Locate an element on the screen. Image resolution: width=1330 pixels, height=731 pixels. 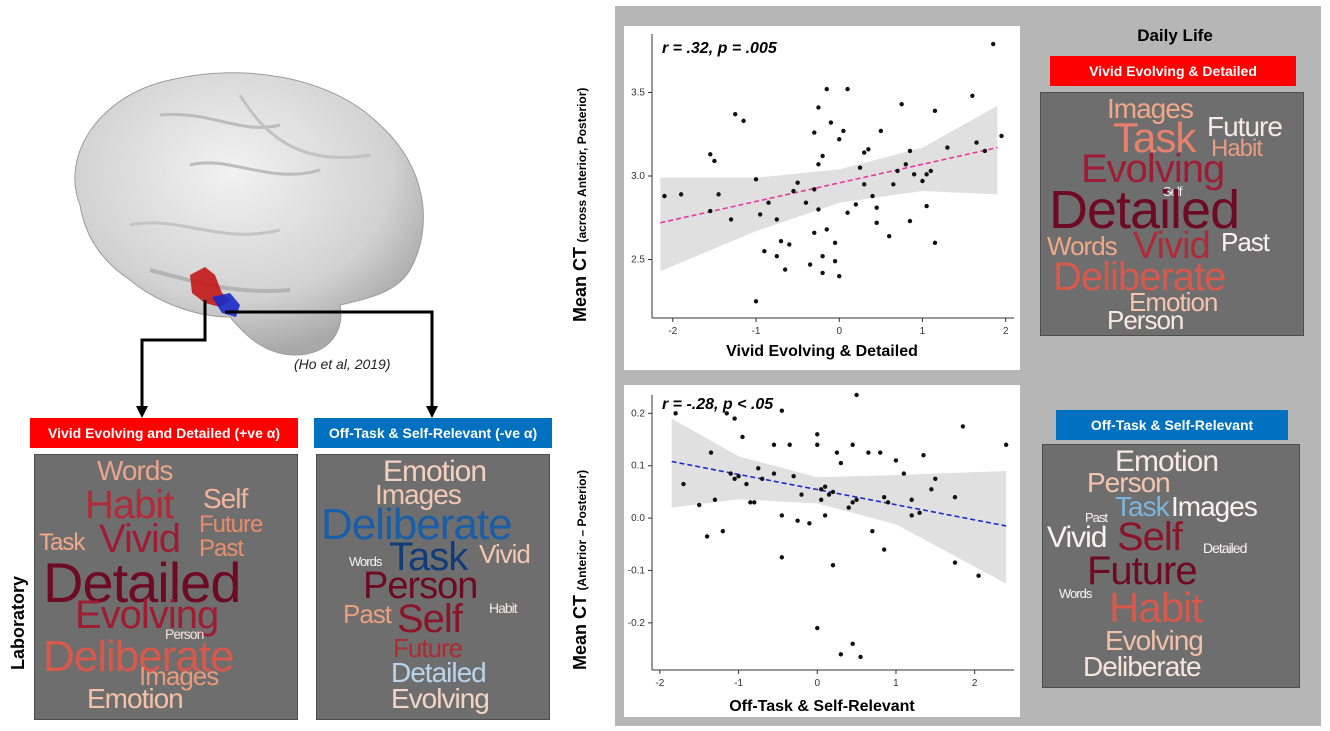
x-tick-label: -1 is located at coordinates (738, 683).